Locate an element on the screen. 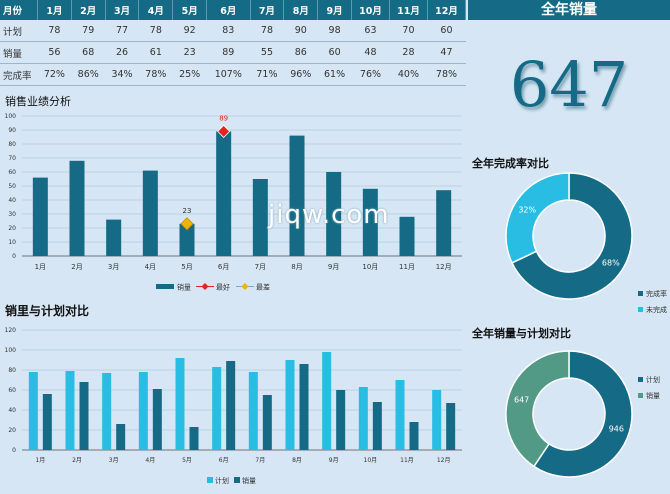  x-tick-label: 5月 is located at coordinates (186, 267).